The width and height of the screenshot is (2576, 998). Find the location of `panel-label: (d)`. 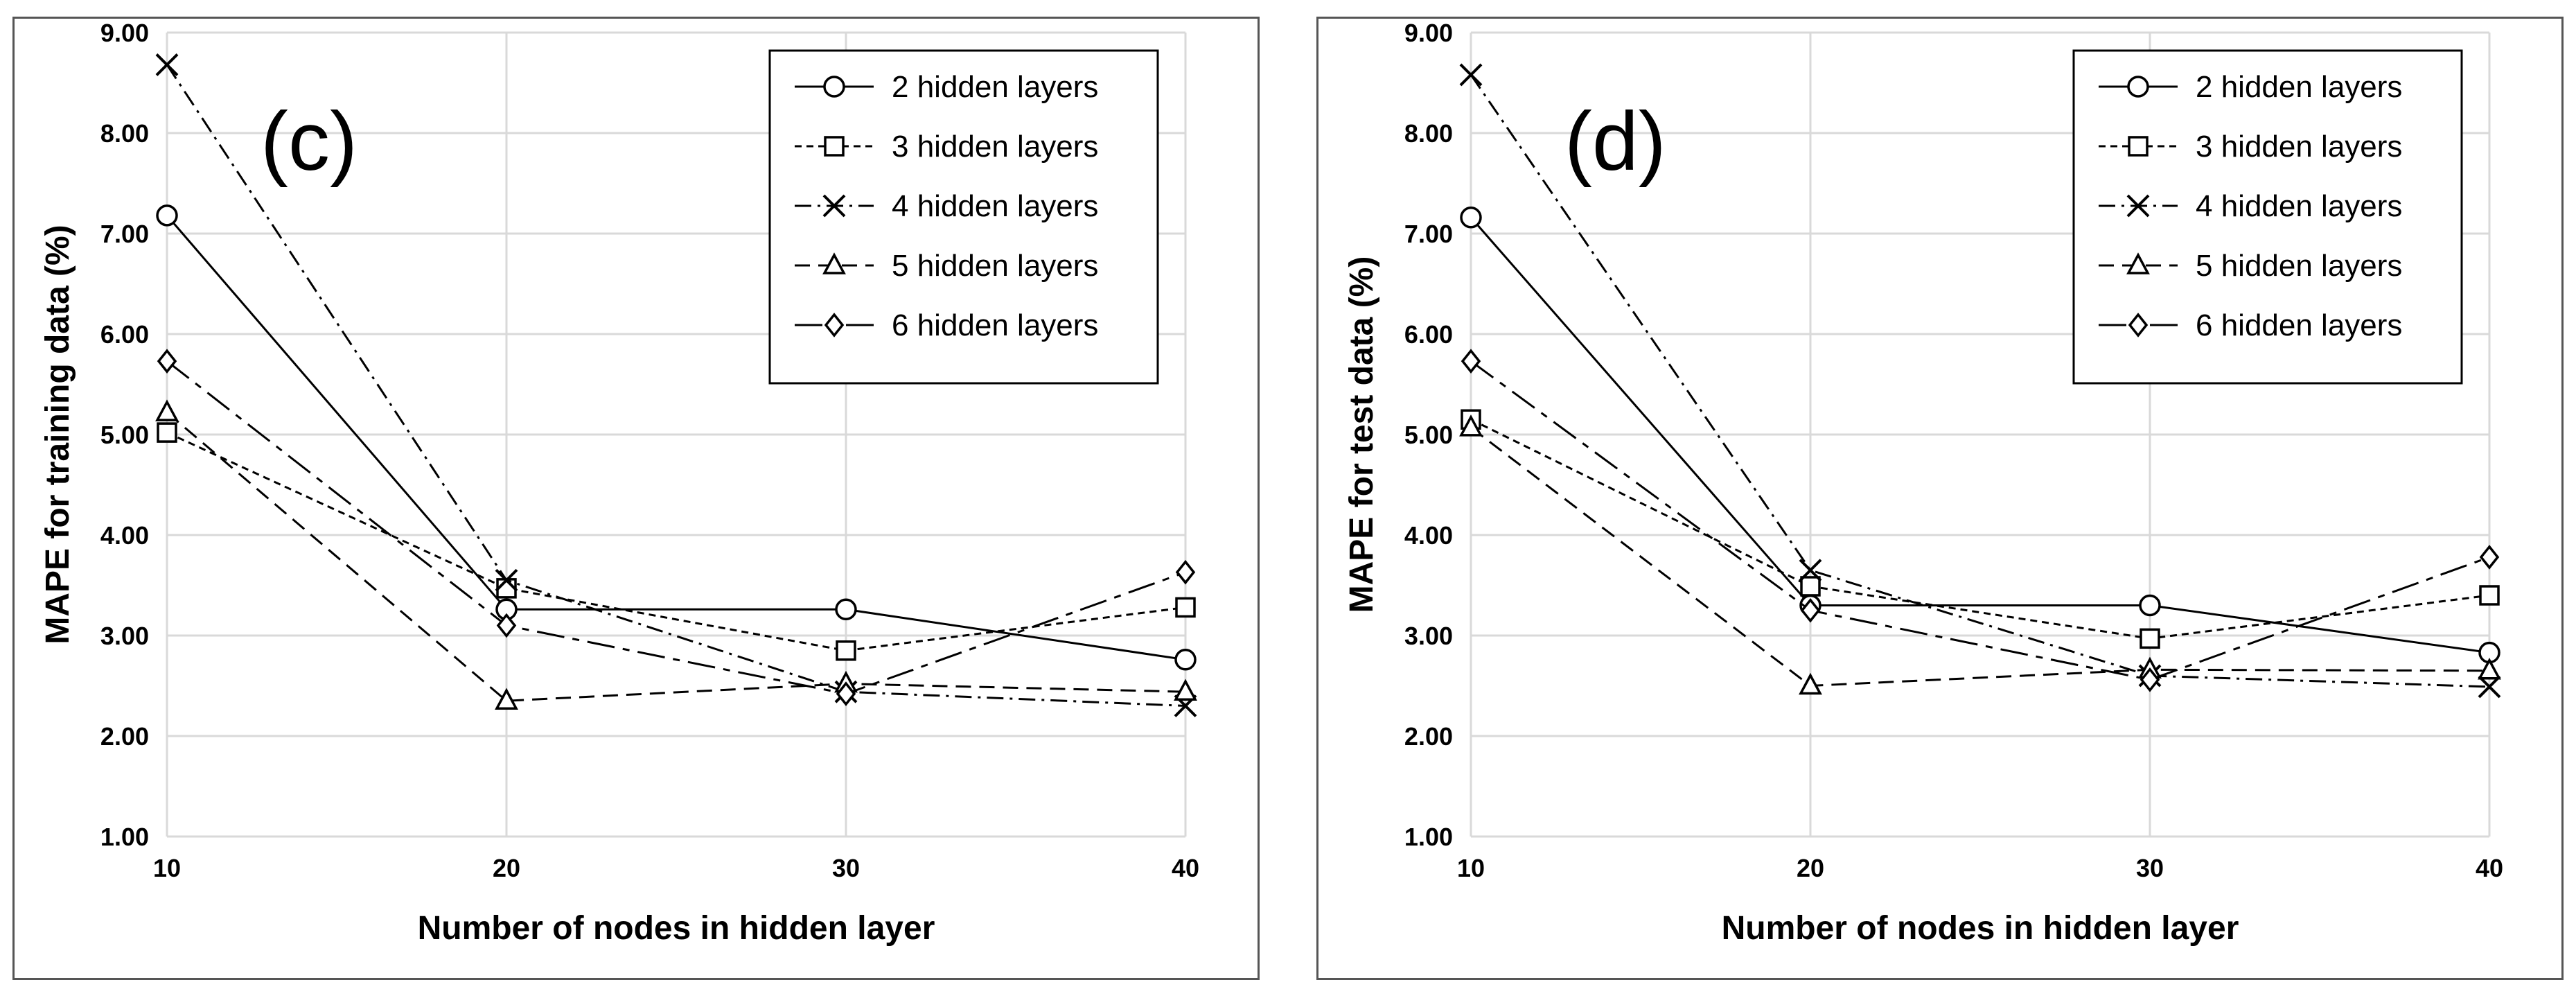

panel-label: (d) is located at coordinates (1615, 141).